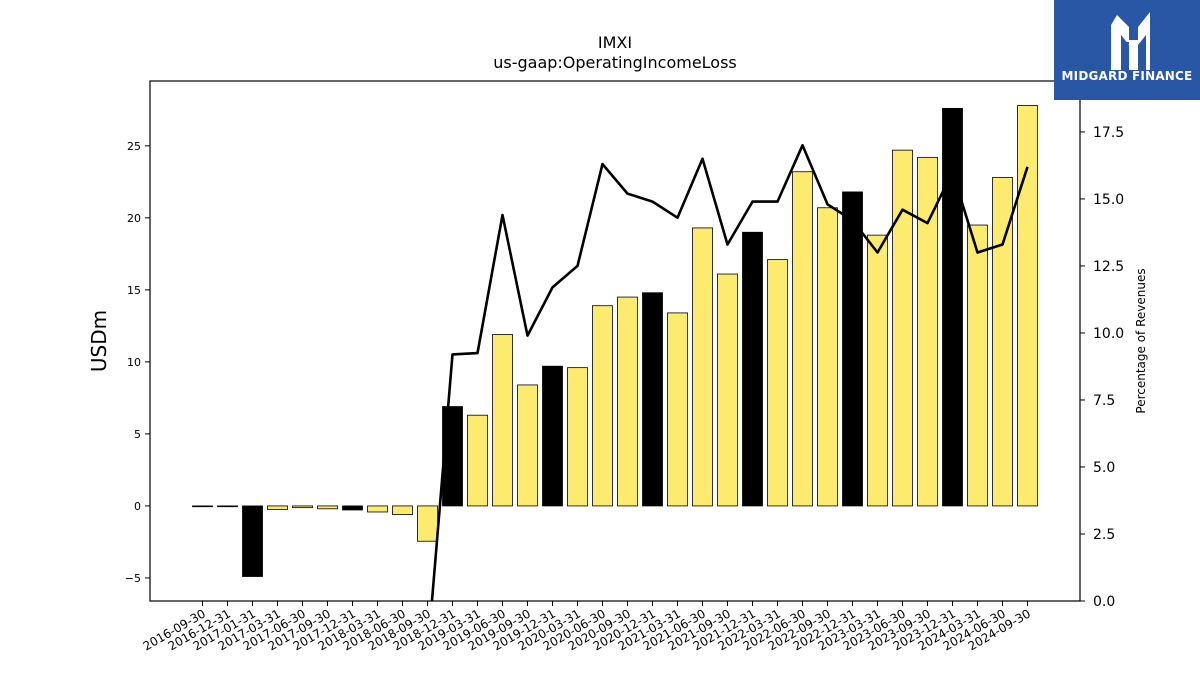 The height and width of the screenshot is (675, 1200). Describe the element at coordinates (1130, 41) in the screenshot. I see `brand-emblem-icon` at that location.